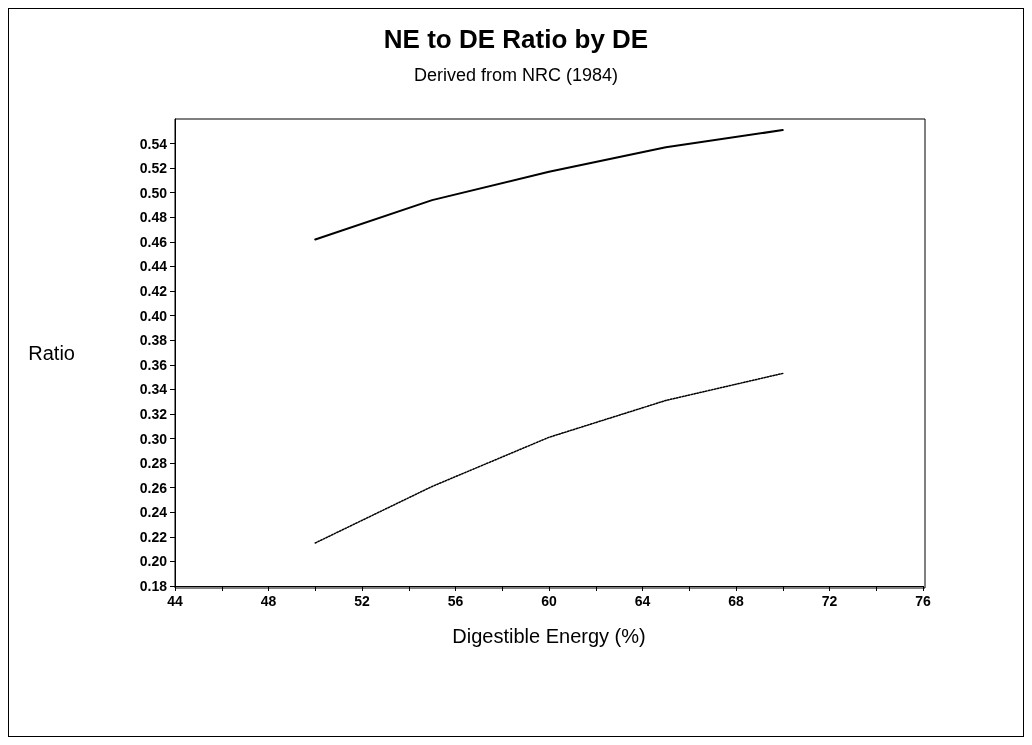 The image size is (1032, 745). I want to click on chart-title: NE to DE Ratio by DE, so click(516, 39).